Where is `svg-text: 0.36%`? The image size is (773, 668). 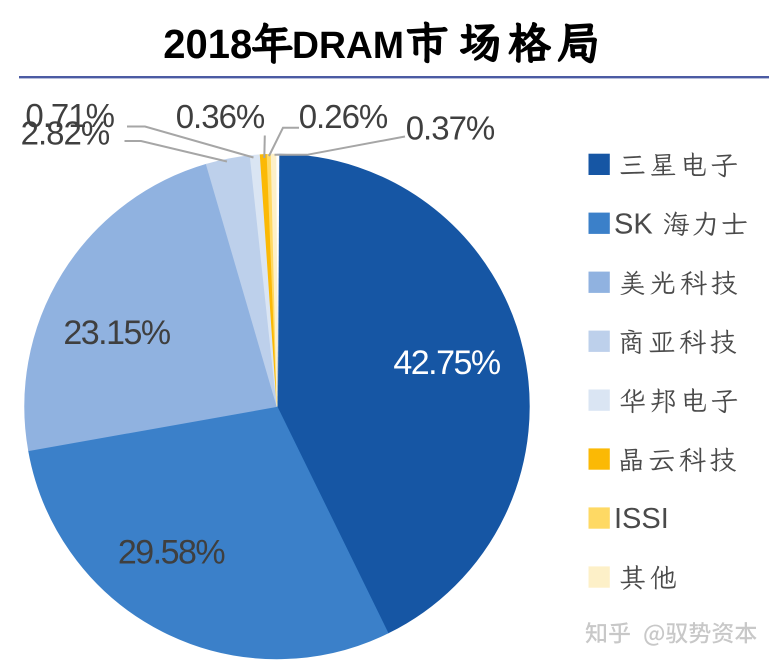
svg-text: 0.36% is located at coordinates (220, 116).